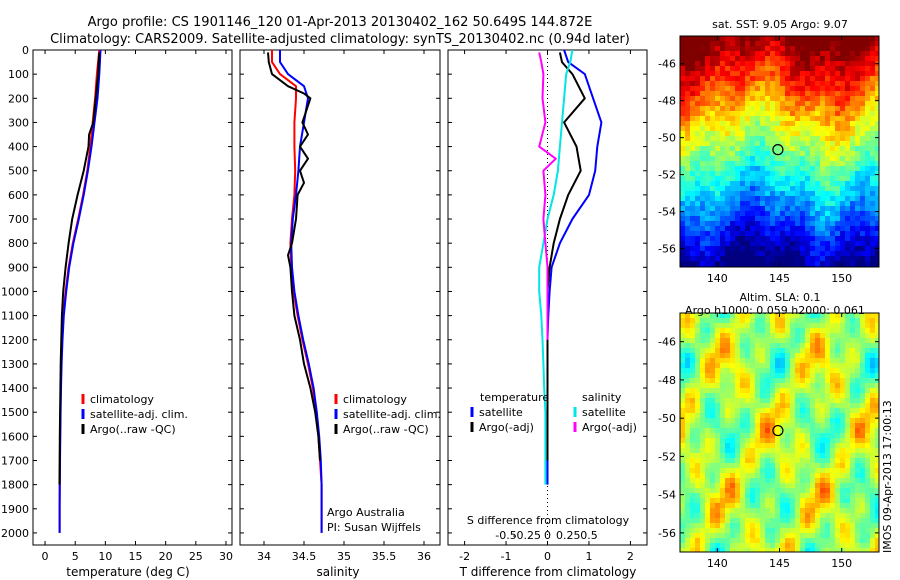 This screenshot has height=580, width=900. I want to click on y-tick-label: 1800, so click(15, 485).